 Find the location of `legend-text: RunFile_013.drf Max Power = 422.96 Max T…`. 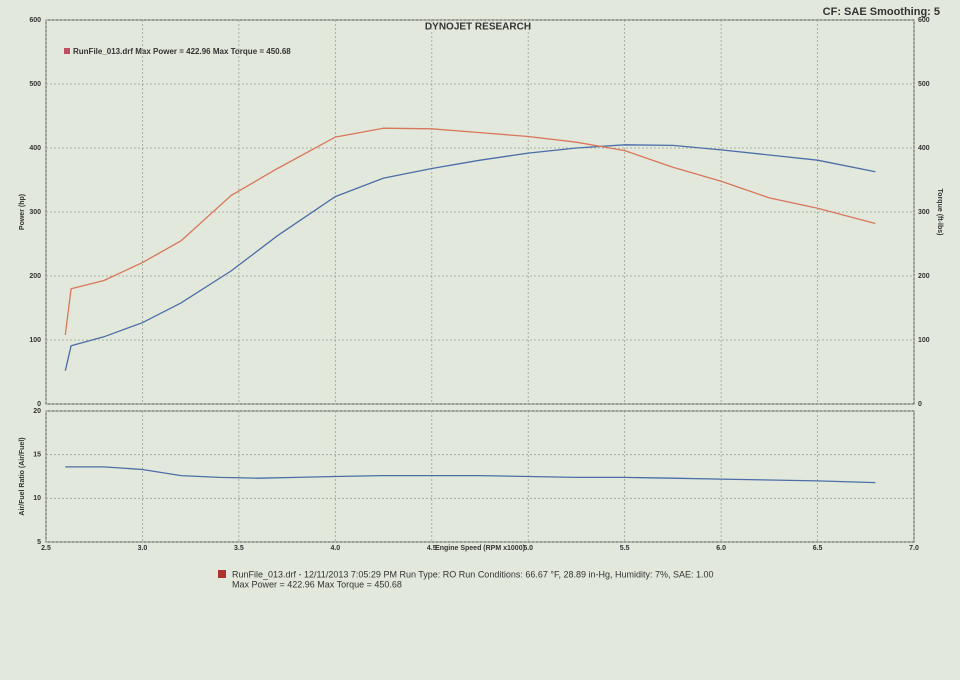

legend-text: RunFile_013.drf Max Power = 422.96 Max T… is located at coordinates (182, 51).